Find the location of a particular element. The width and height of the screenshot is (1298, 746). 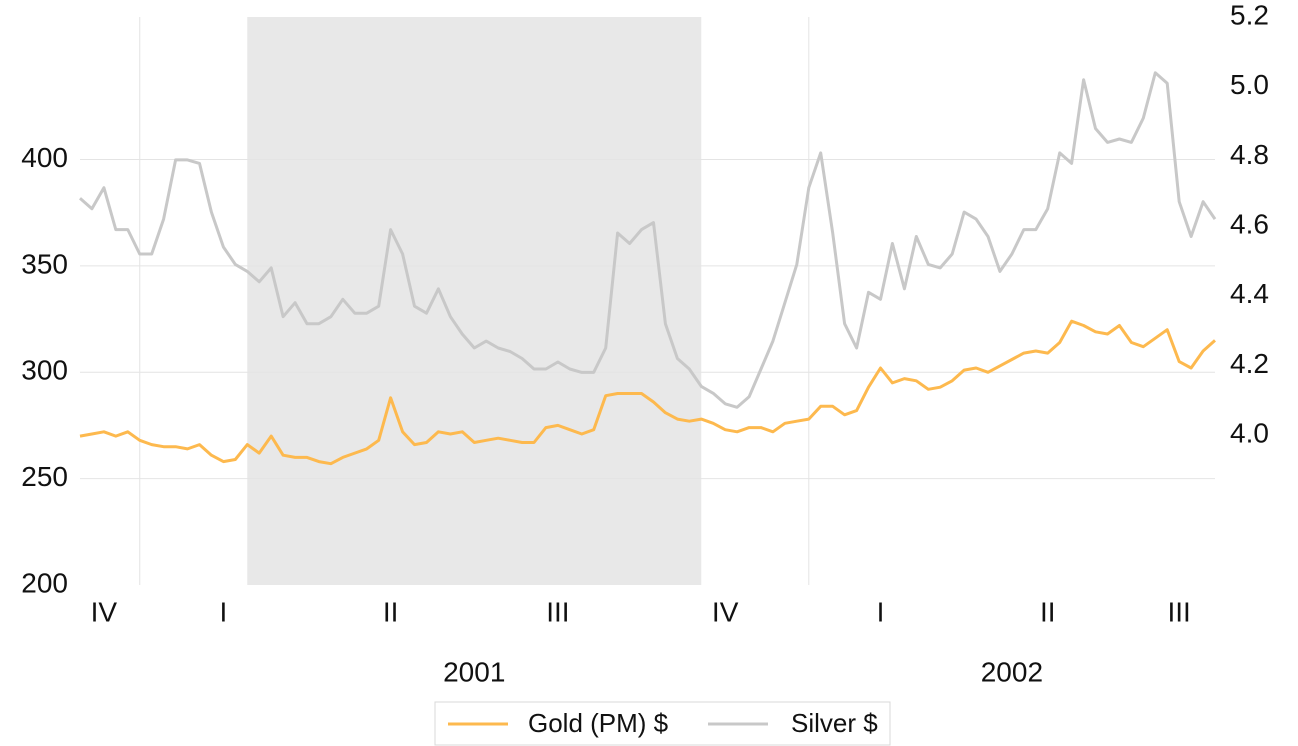

y-tick-label: 300 is located at coordinates (44, 370).